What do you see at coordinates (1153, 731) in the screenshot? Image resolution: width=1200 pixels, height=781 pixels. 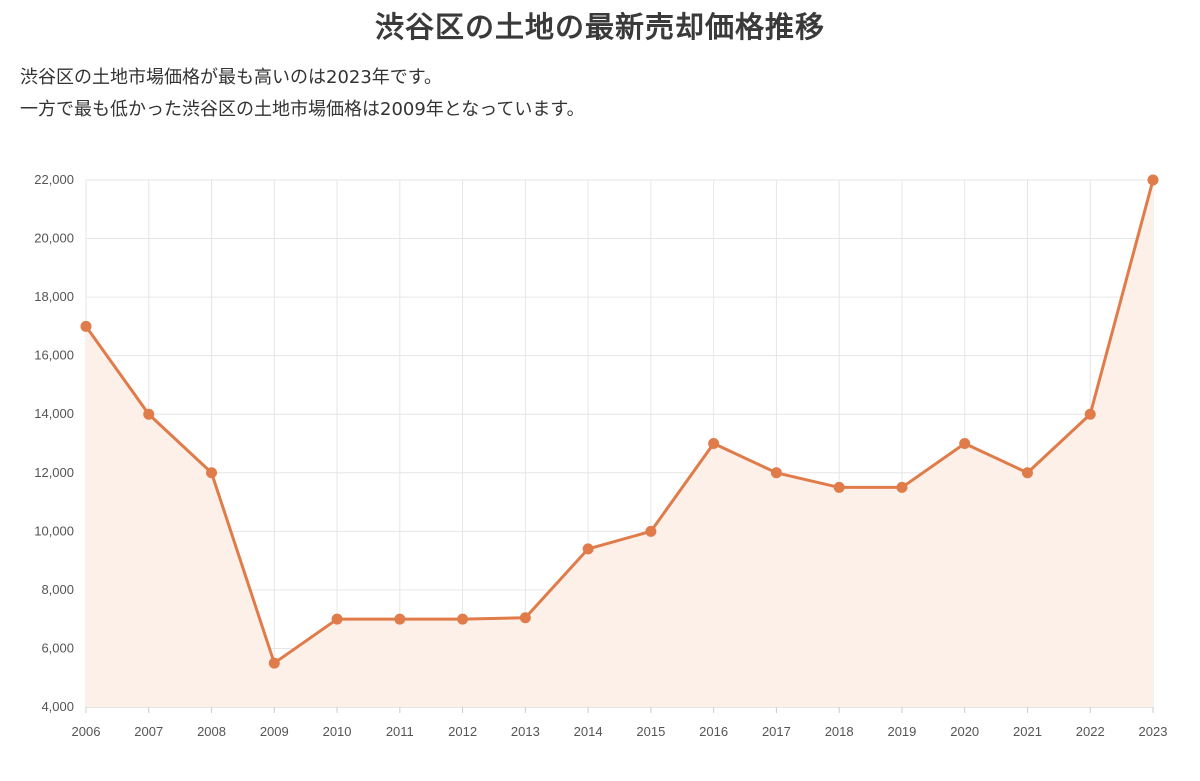 I see `x-tick-label: 2023` at bounding box center [1153, 731].